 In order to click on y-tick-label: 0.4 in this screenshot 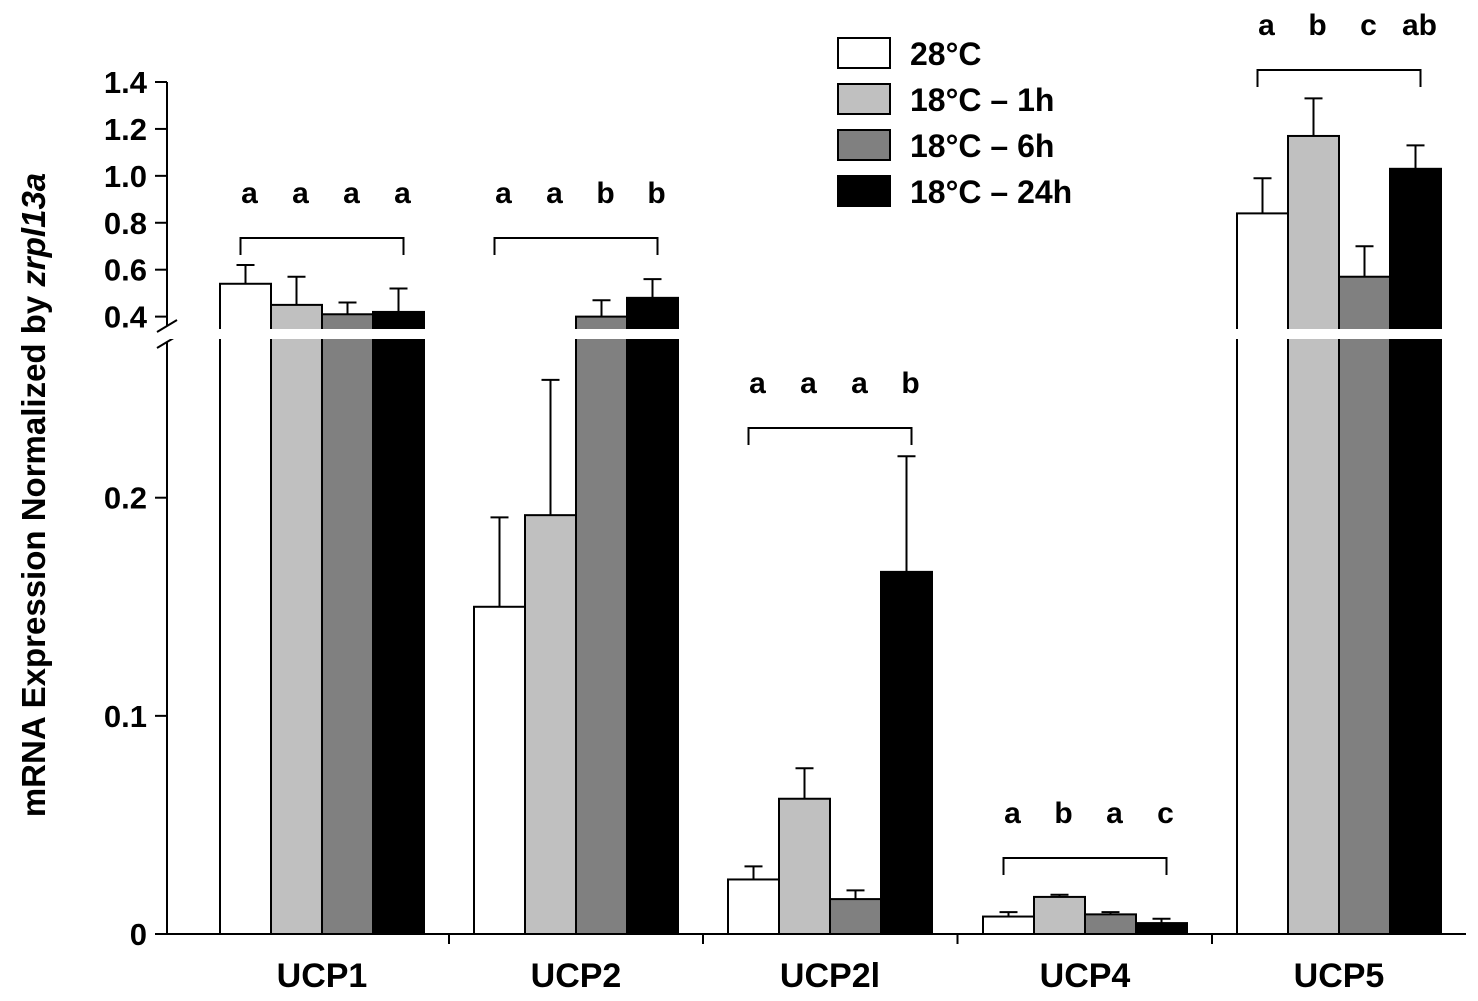, I will do `click(126, 317)`.